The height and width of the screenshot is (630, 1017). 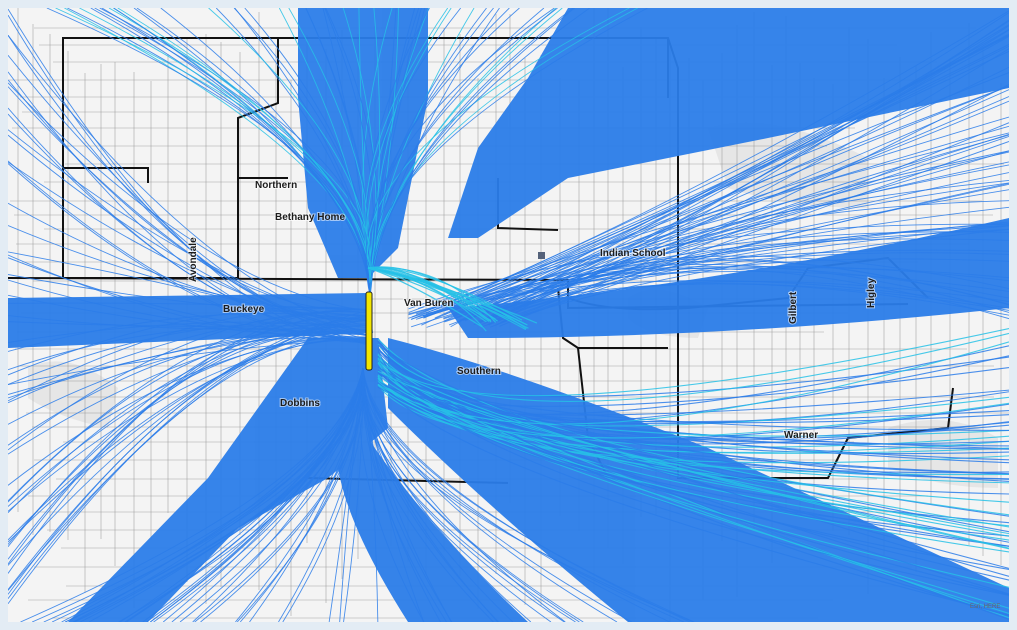 What do you see at coordinates (871, 293) in the screenshot?
I see `map-label-higley: Higley` at bounding box center [871, 293].